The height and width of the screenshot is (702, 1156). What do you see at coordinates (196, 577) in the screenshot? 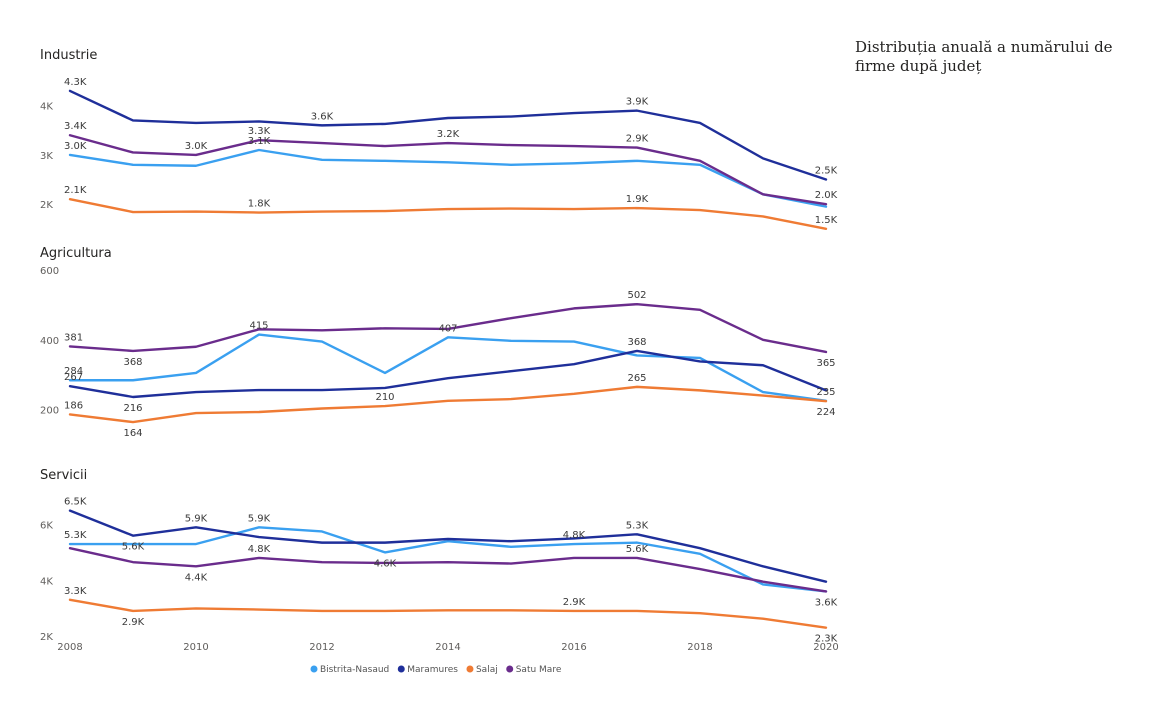
I see `servicii-data-label: 4.4K` at bounding box center [196, 577].